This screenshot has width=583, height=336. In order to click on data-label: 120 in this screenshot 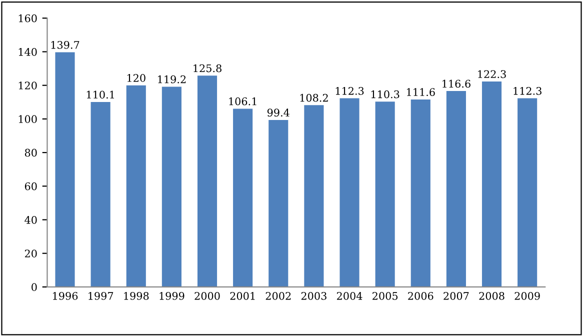, I will do `click(136, 78)`.